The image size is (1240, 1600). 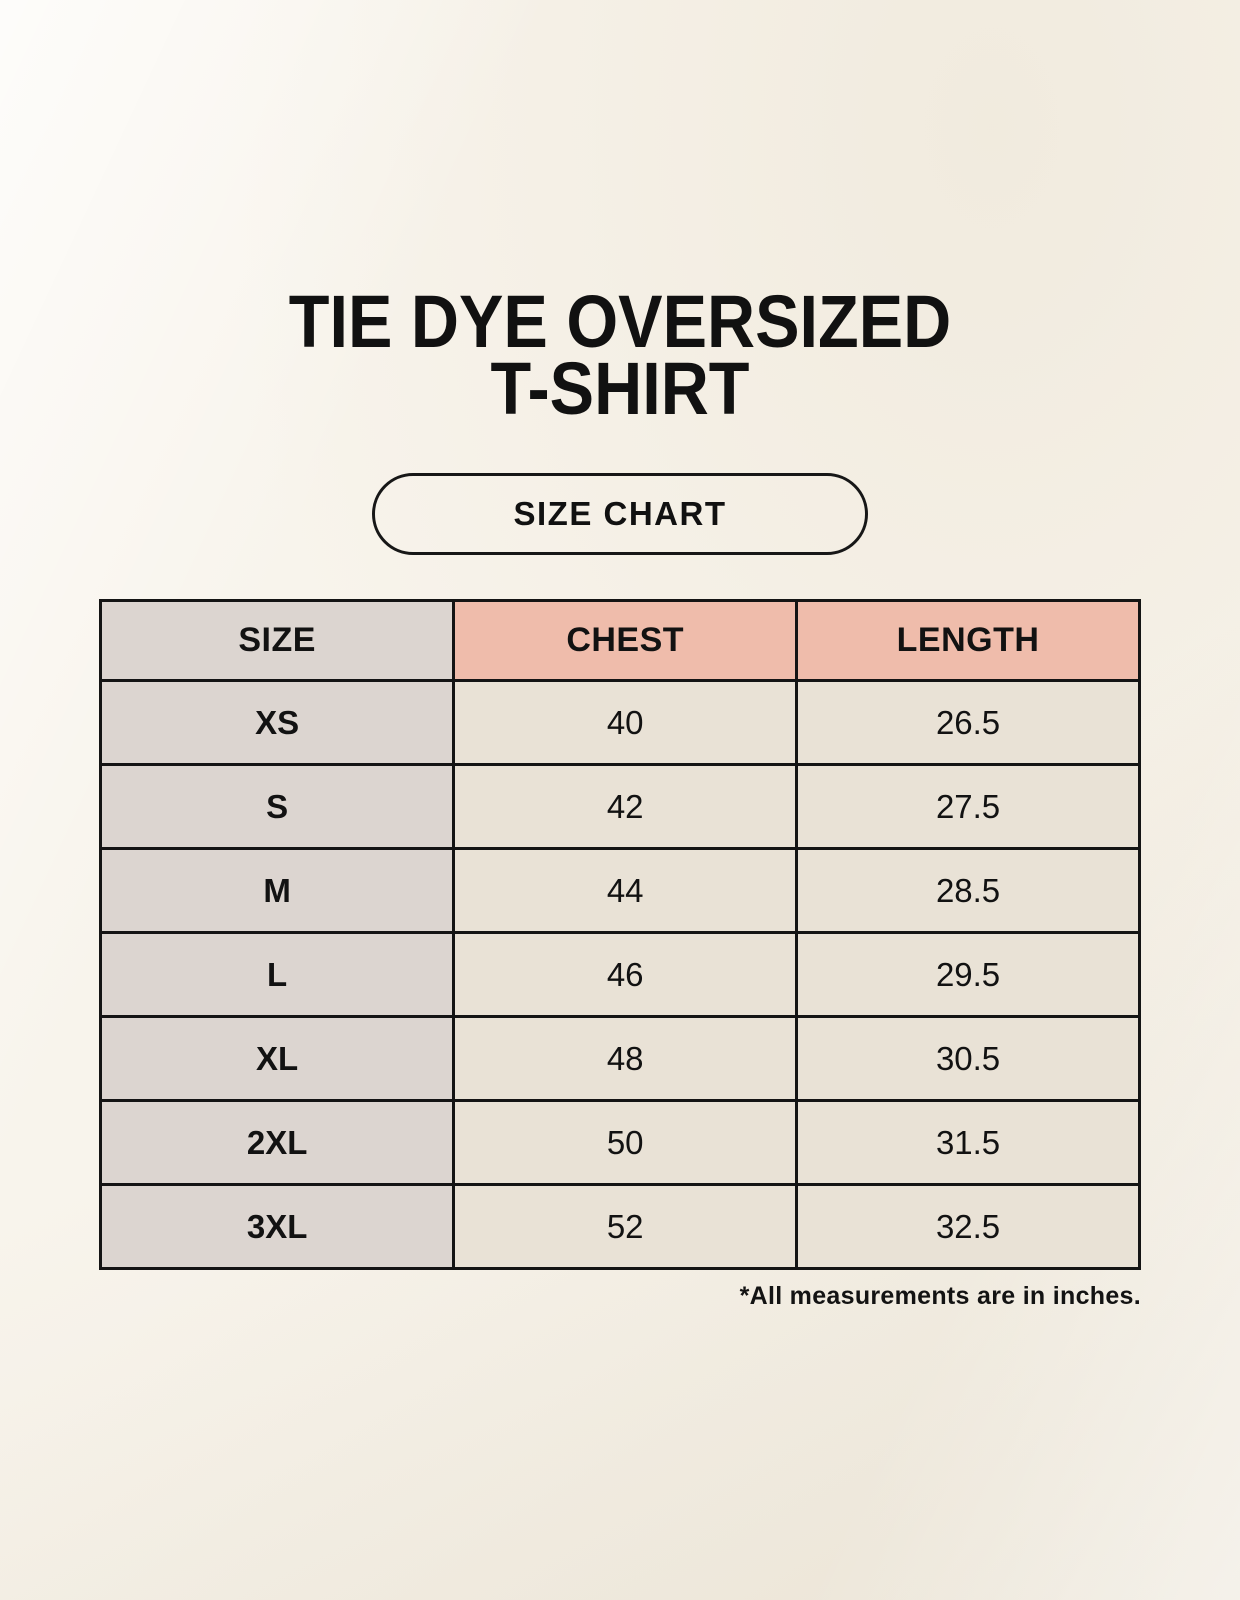 What do you see at coordinates (968, 890) in the screenshot?
I see `length-cell: 28.5` at bounding box center [968, 890].